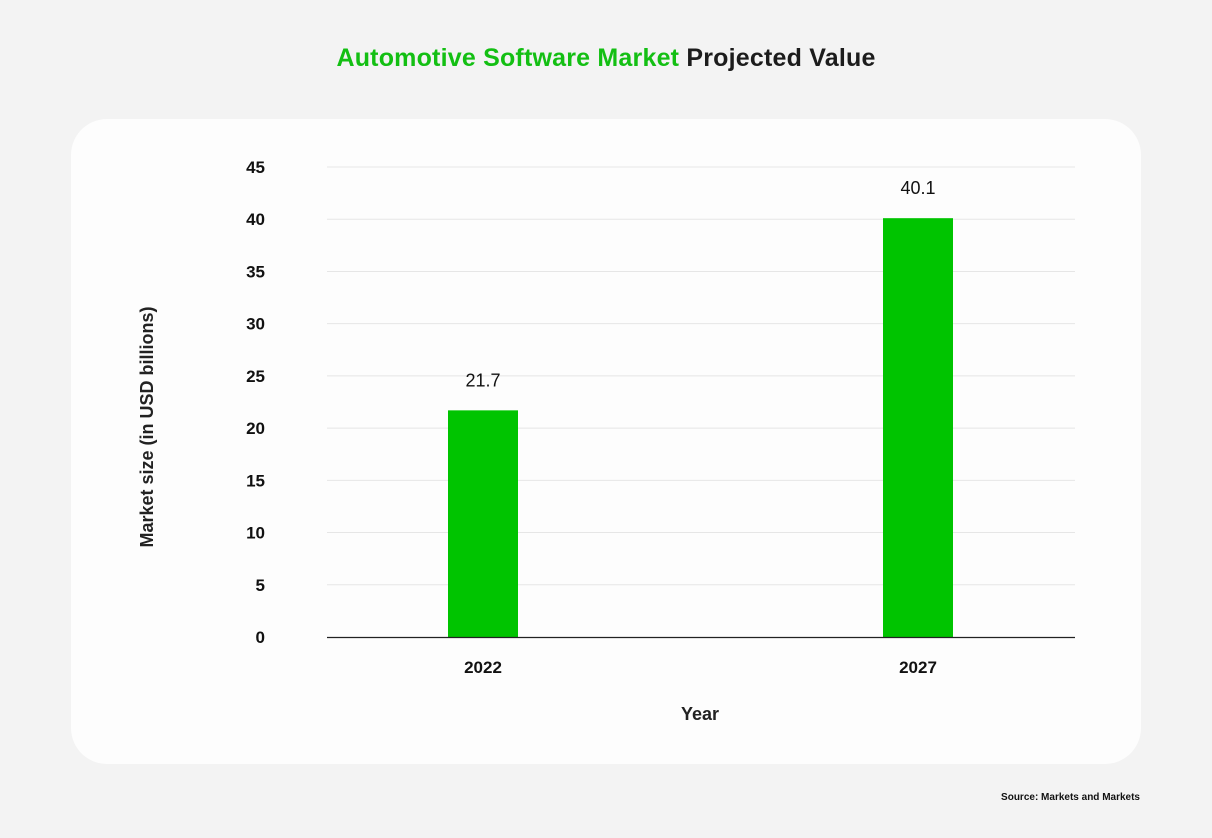 The width and height of the screenshot is (1212, 838). I want to click on y-tick-label: 30, so click(255, 324).